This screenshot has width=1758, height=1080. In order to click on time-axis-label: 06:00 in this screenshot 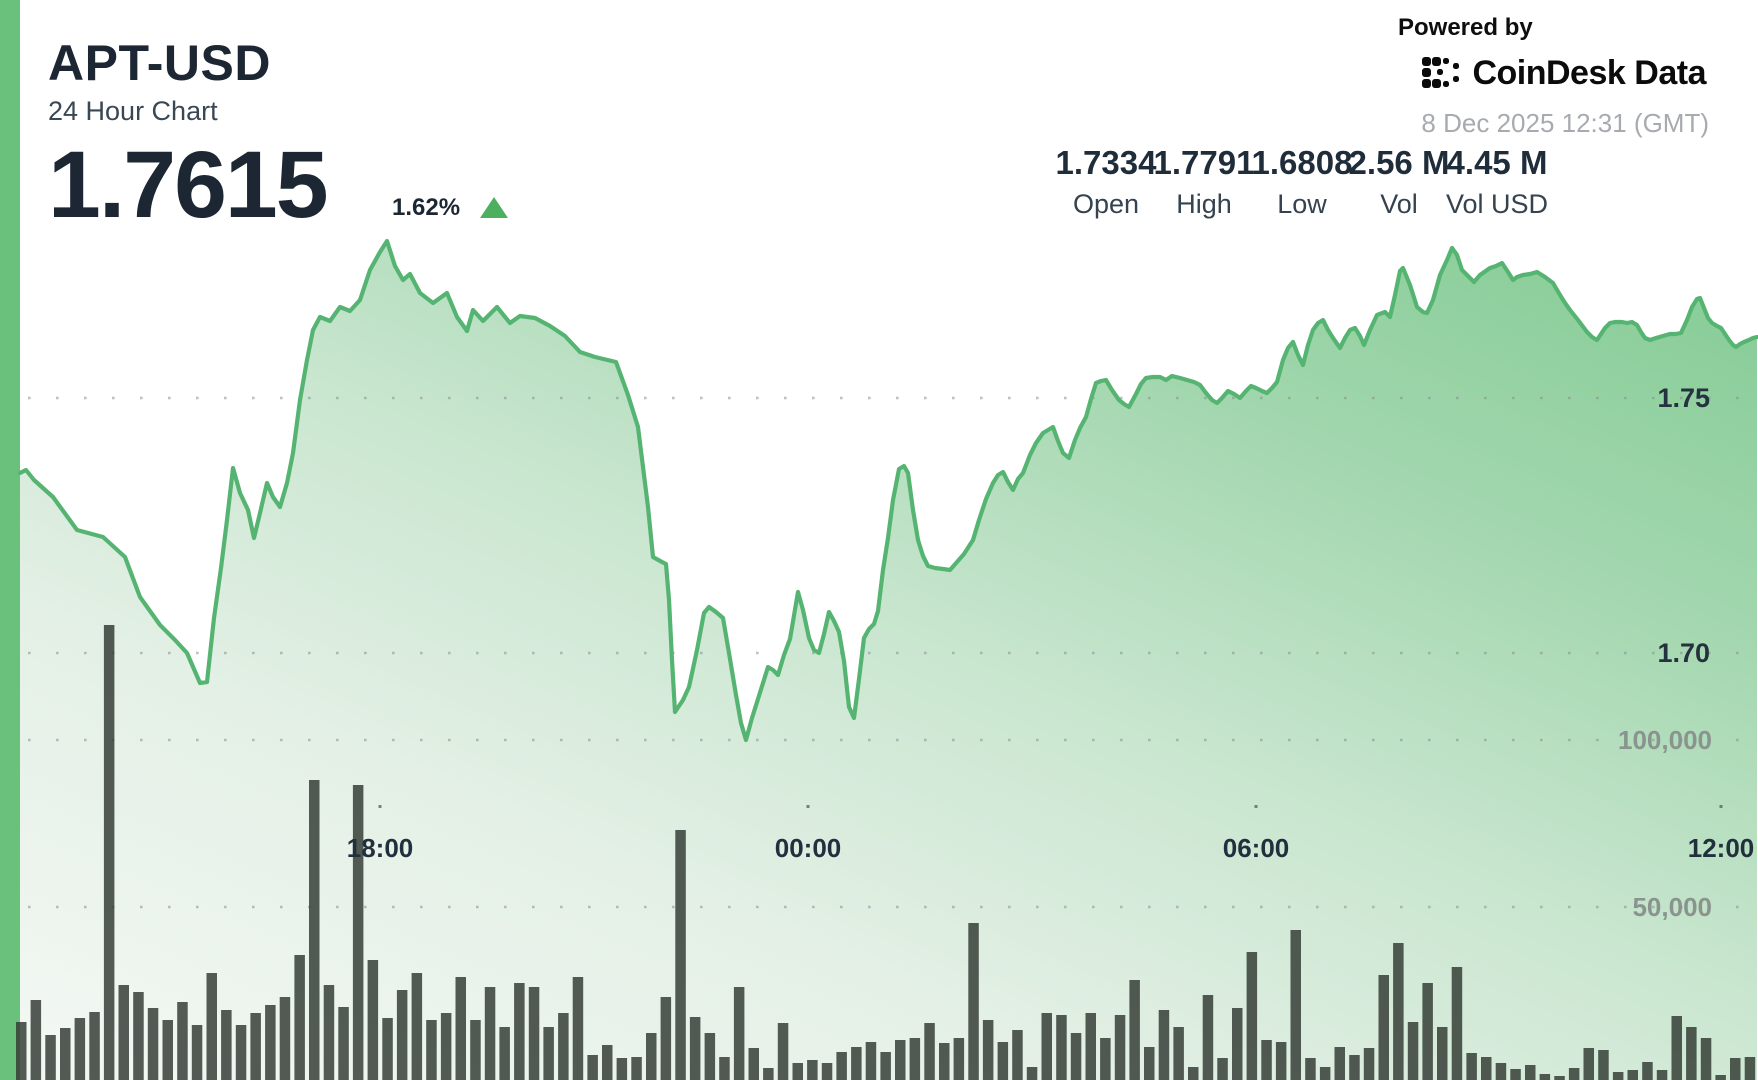, I will do `click(1256, 848)`.